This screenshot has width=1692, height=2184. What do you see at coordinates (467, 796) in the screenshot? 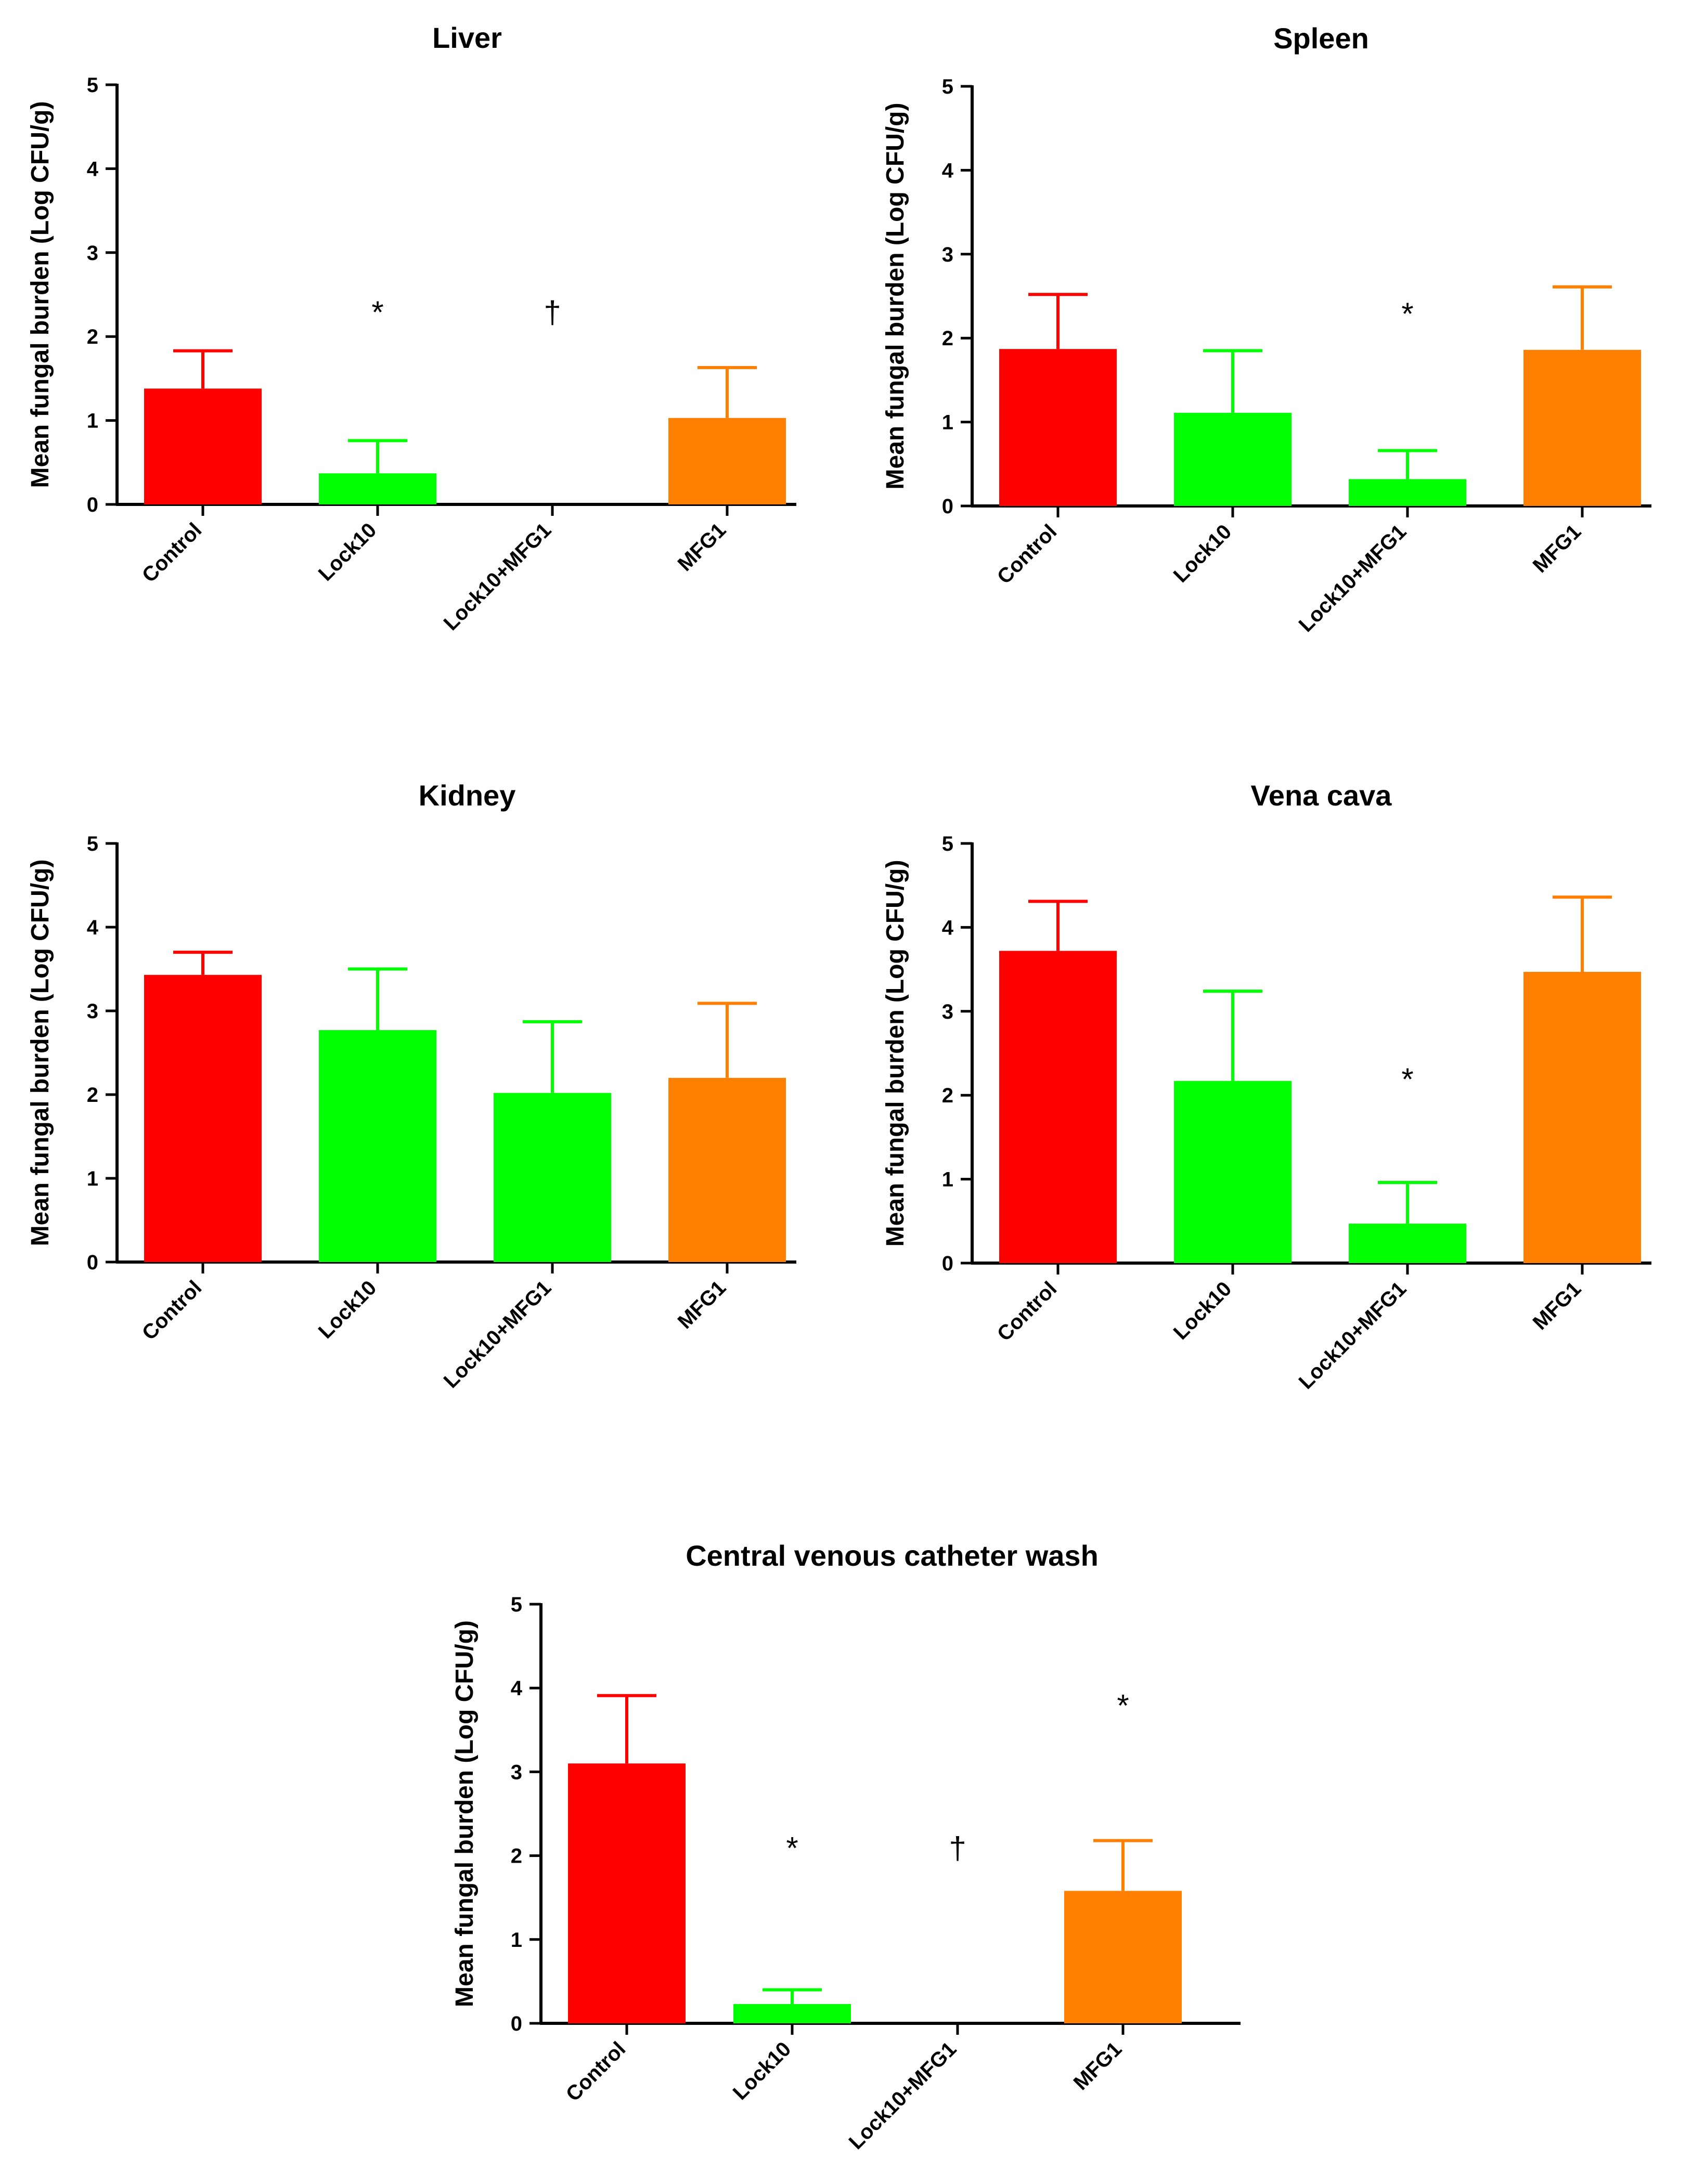
I see `chart-title: Kidney` at bounding box center [467, 796].